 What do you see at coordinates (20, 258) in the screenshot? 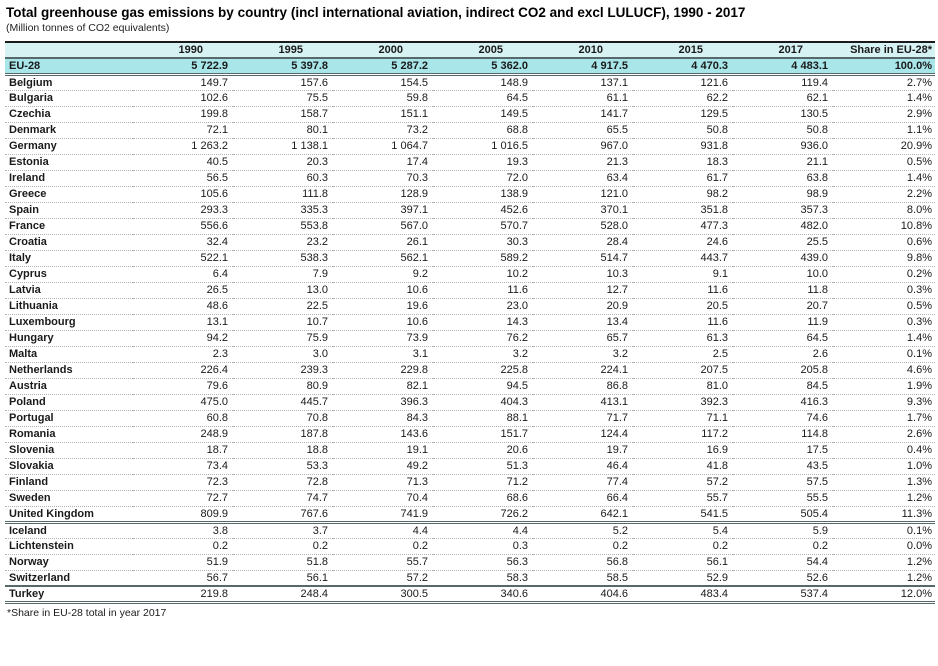
I see `country-name: Italy` at bounding box center [20, 258].